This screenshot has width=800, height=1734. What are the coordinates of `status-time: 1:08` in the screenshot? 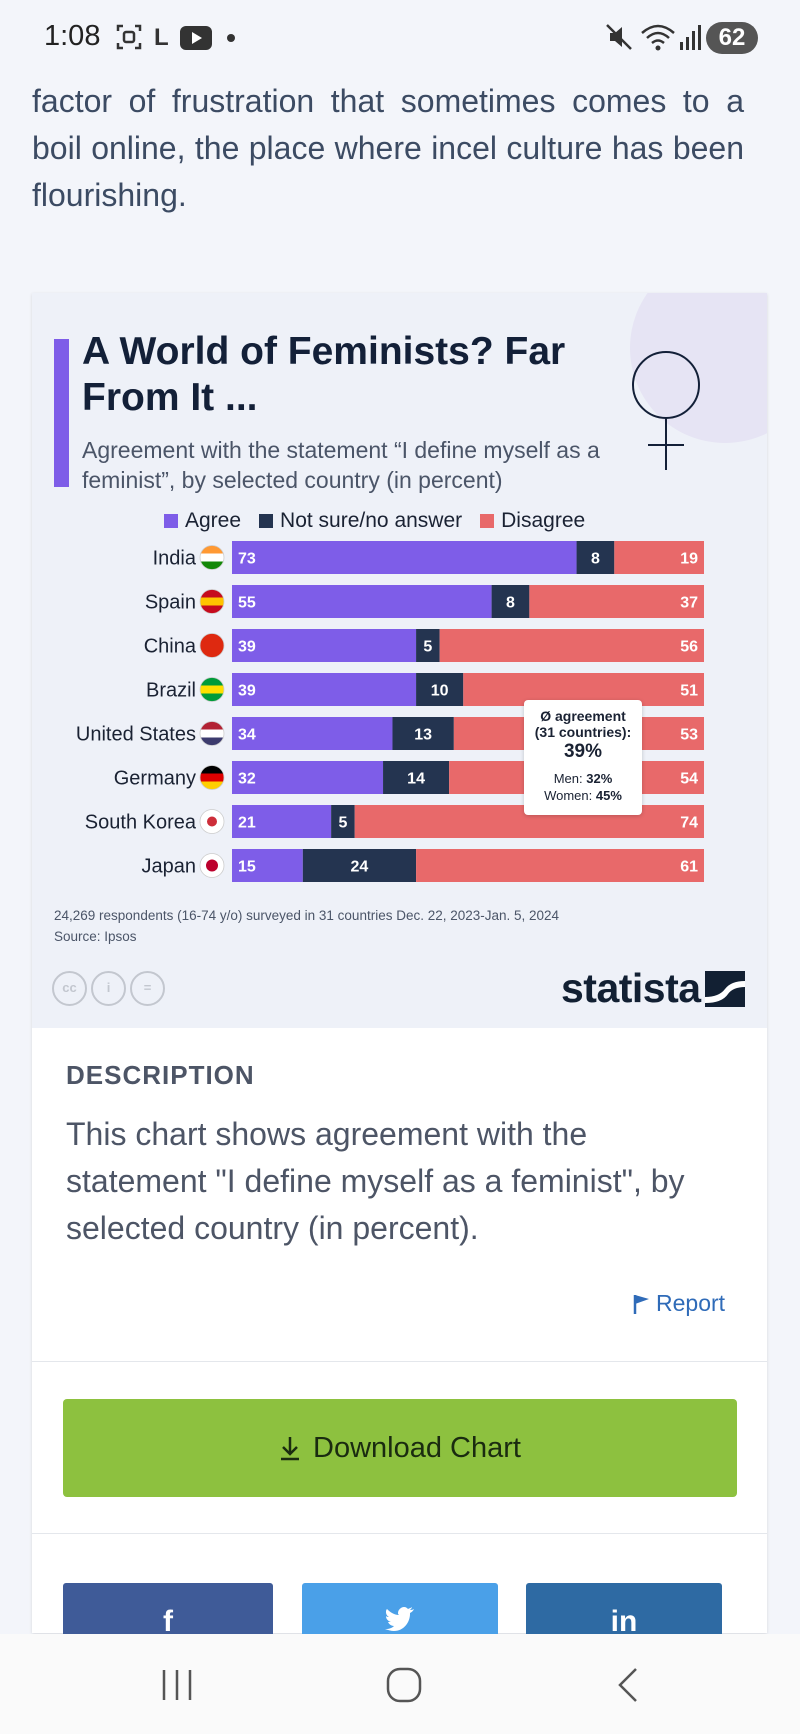 It's located at (72, 36).